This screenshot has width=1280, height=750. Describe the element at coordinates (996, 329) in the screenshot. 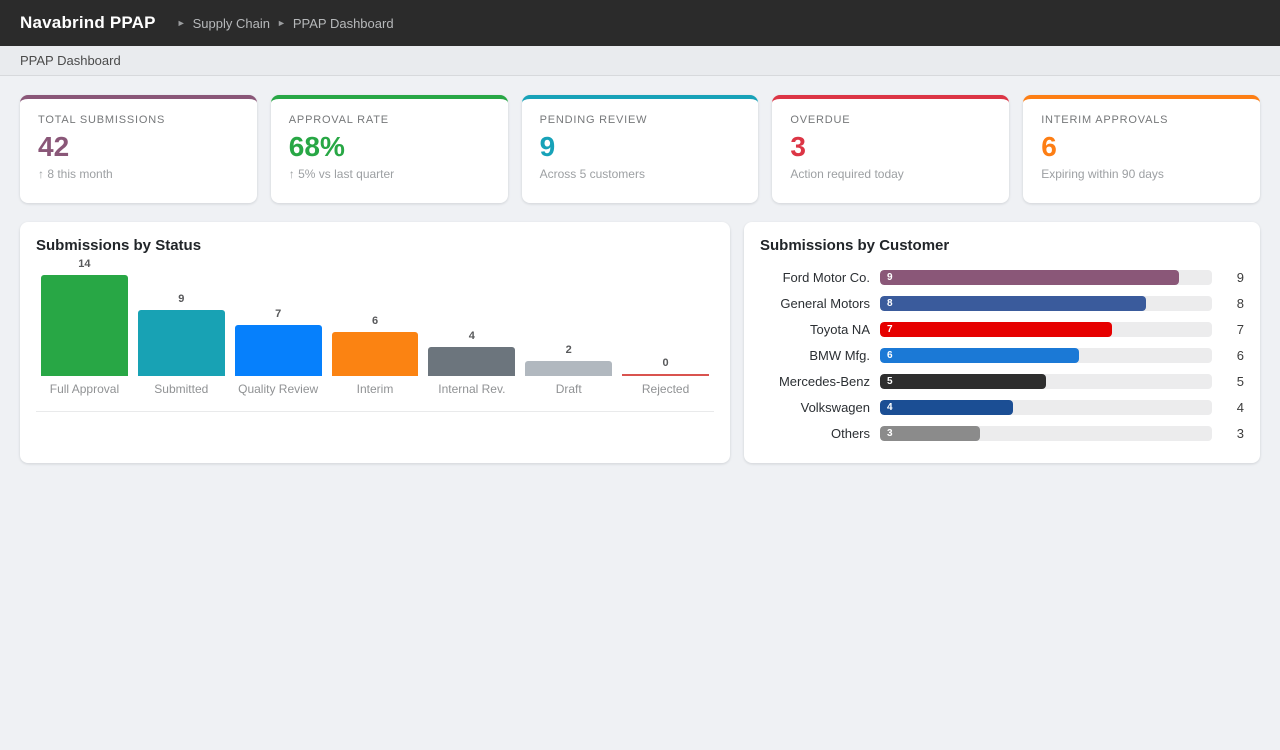

I see `customer-bar-toyota-na: 7` at that location.